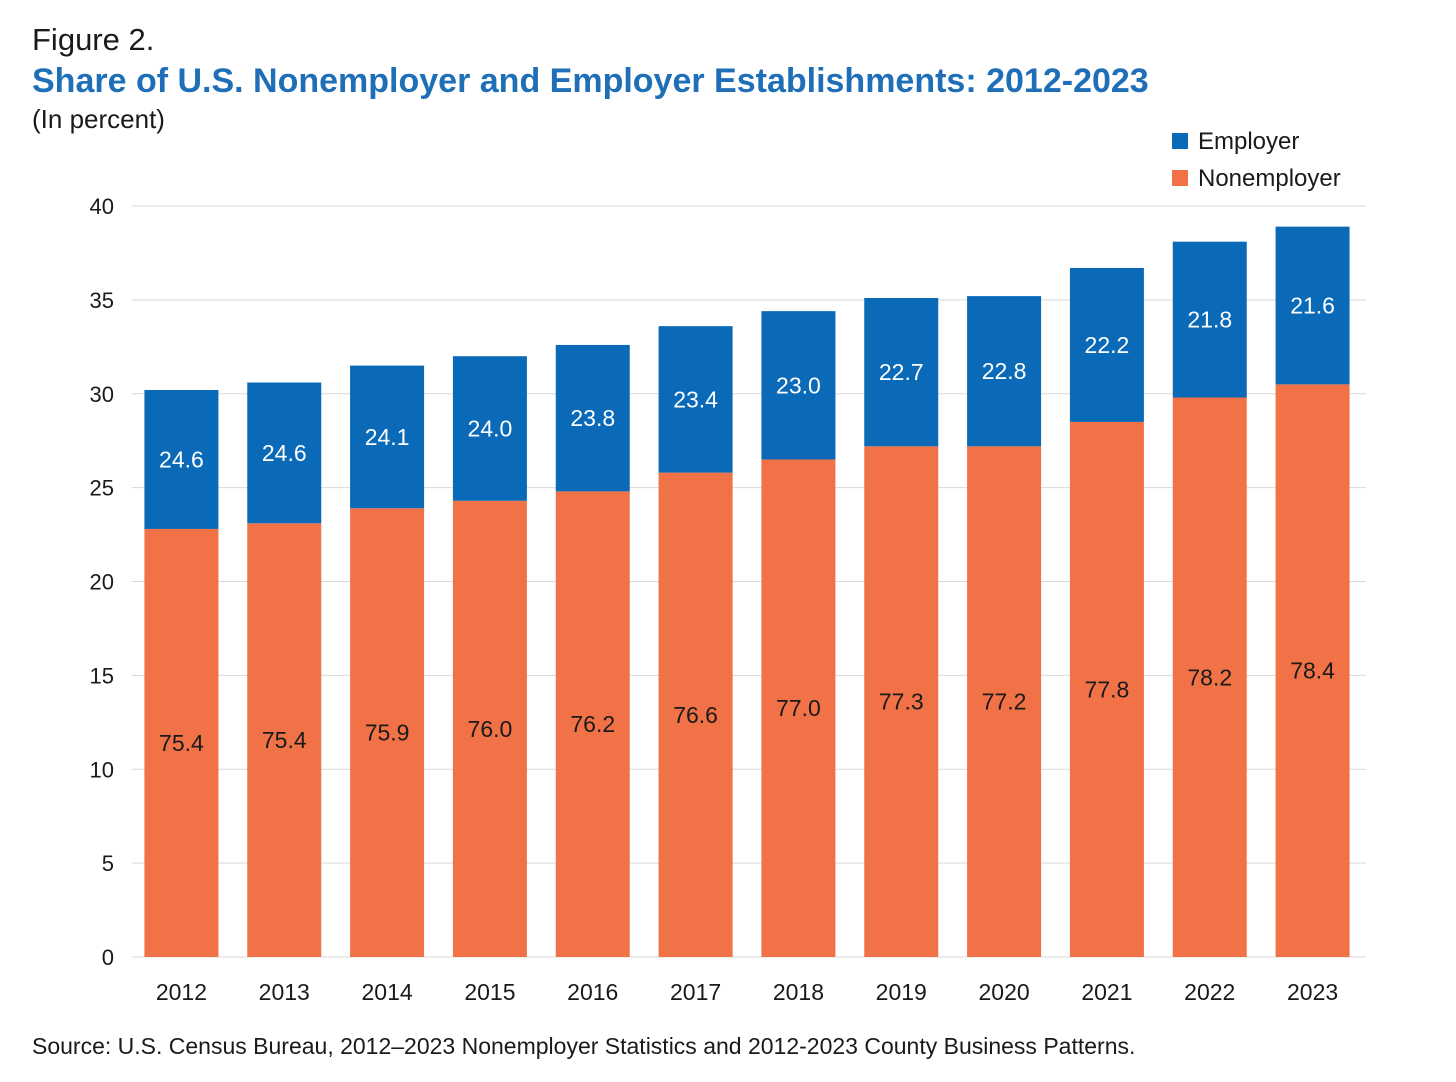  Describe the element at coordinates (1003, 992) in the screenshot. I see `x-tick-label: 2020` at that location.